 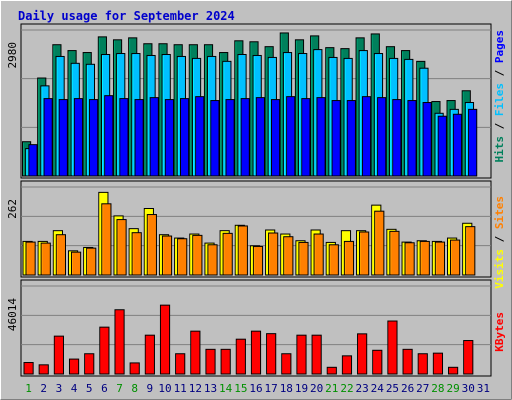 I want to click on xtick-label-6: 6, so click(x=104, y=388).